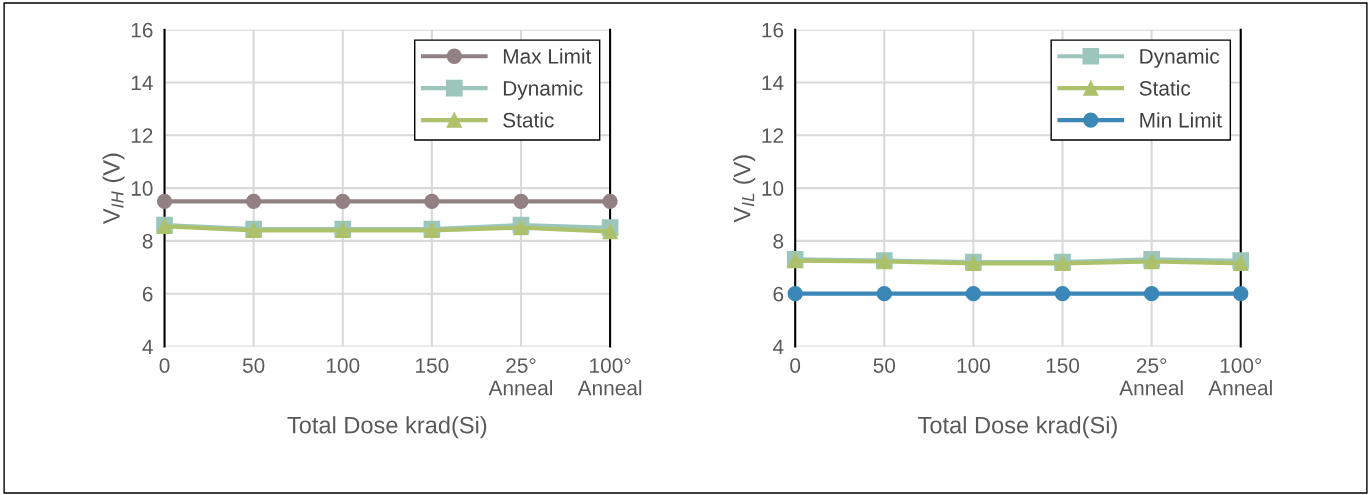 Image resolution: width=1371 pixels, height=495 pixels. I want to click on legend-label: Min Limit, so click(1181, 120).